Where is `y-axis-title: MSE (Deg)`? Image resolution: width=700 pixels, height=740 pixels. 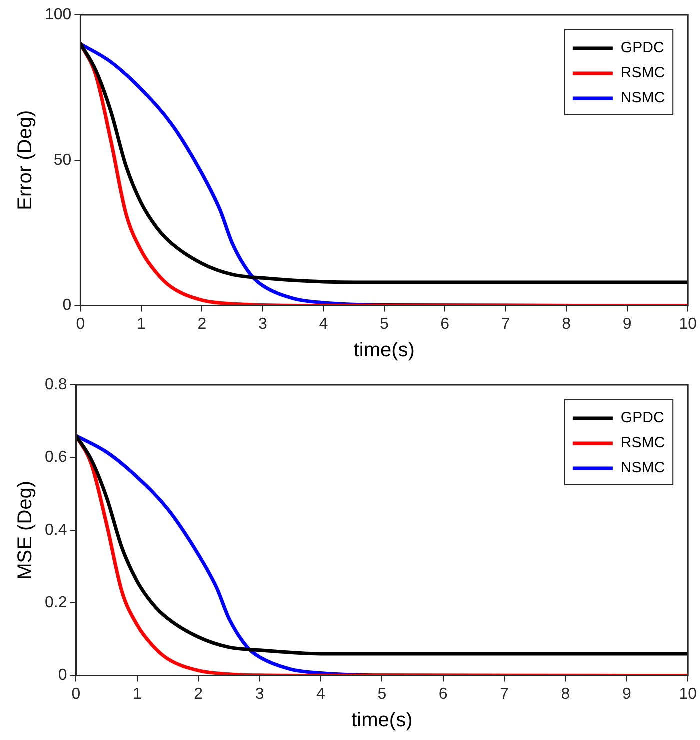
y-axis-title: MSE (Deg) is located at coordinates (25, 530).